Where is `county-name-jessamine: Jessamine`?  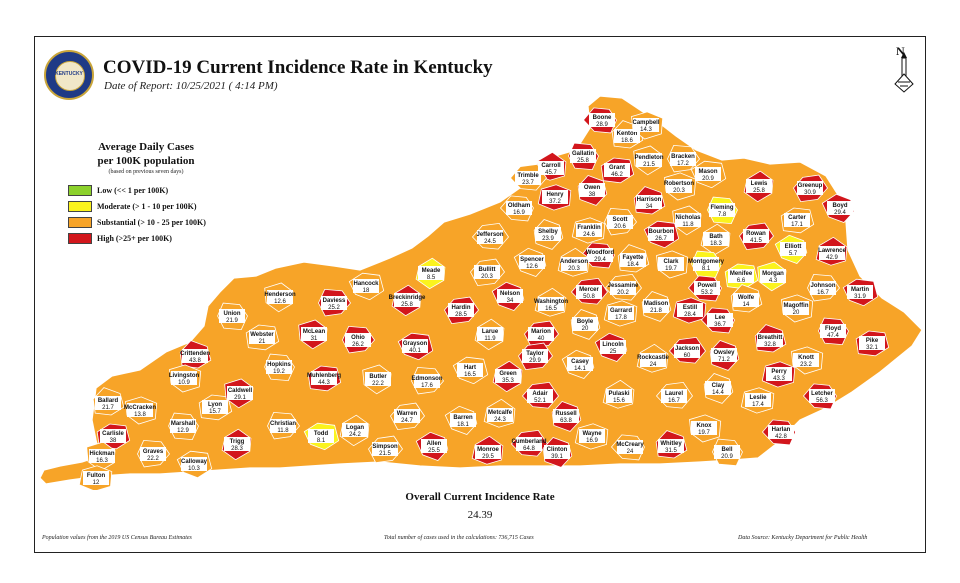 county-name-jessamine: Jessamine is located at coordinates (623, 286).